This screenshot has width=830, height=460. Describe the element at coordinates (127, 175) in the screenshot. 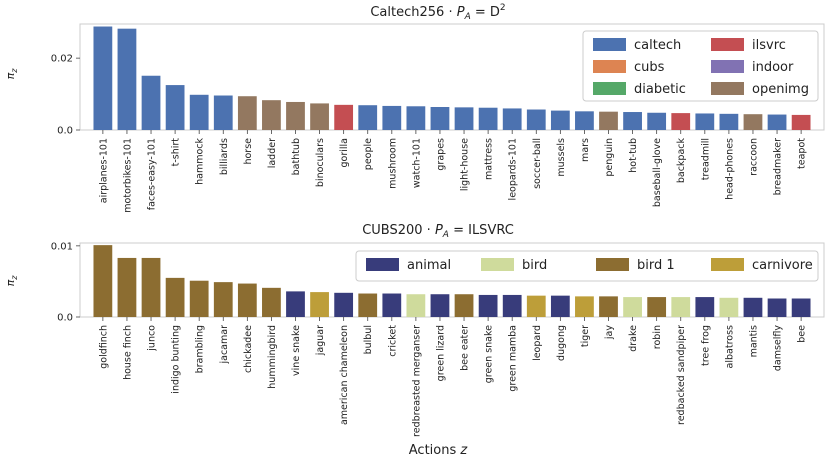

I see `x-tick-label: motorbikes-101` at that location.